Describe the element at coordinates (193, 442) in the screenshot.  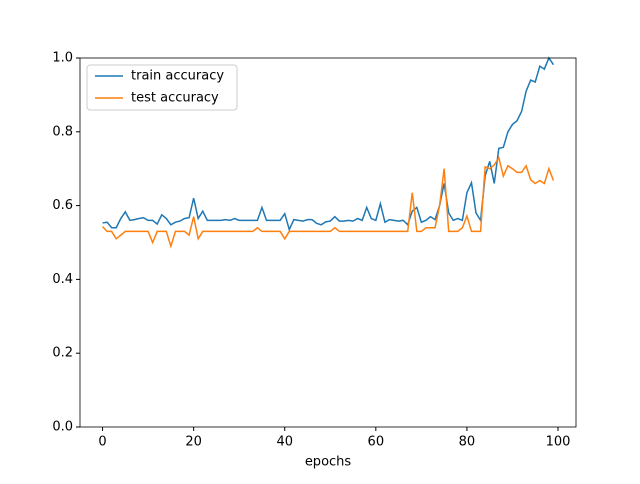
I see `x-tick-label: 20` at that location.